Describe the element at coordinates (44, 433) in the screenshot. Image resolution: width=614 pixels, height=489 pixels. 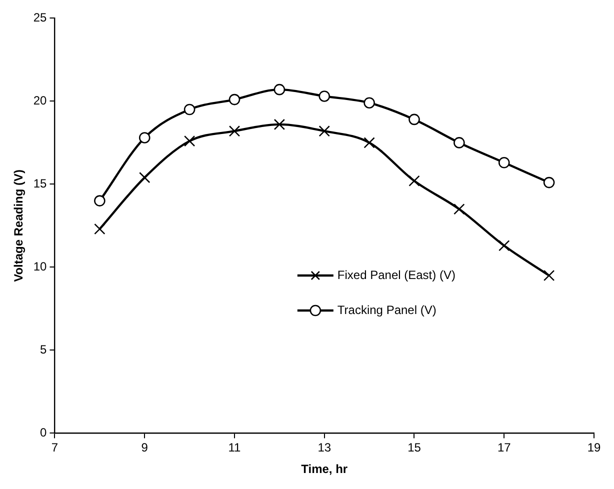
I see `y-tick-label: 0` at that location.